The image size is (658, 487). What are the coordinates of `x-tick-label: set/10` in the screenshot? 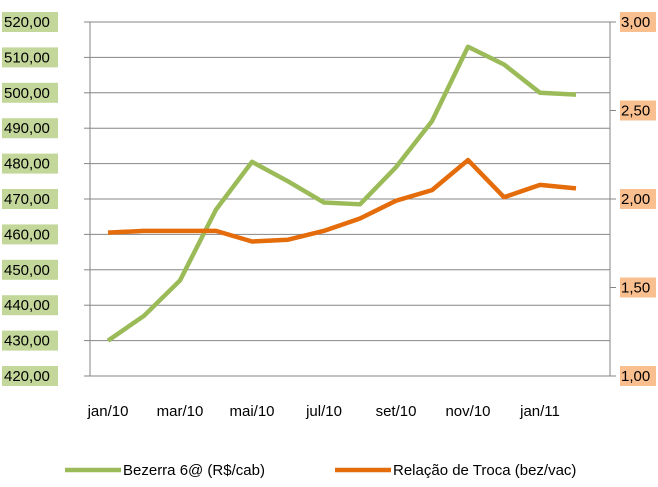 It's located at (396, 411).